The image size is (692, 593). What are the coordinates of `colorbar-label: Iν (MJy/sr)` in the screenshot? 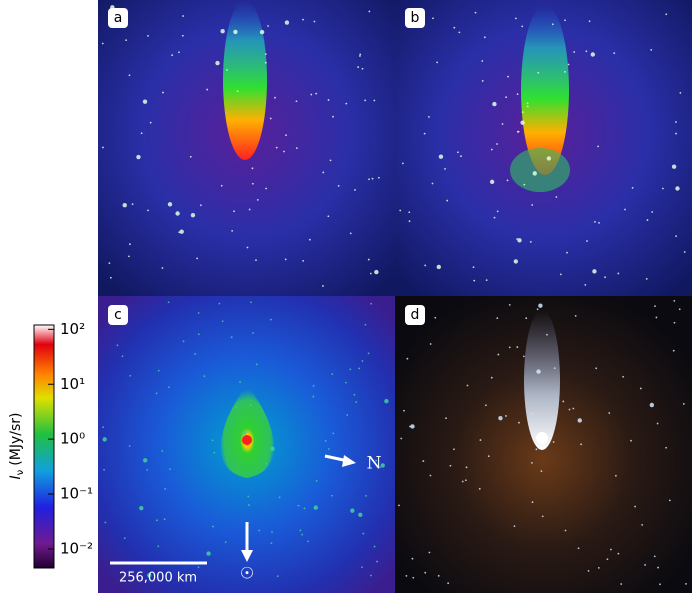 It's located at (17, 446).